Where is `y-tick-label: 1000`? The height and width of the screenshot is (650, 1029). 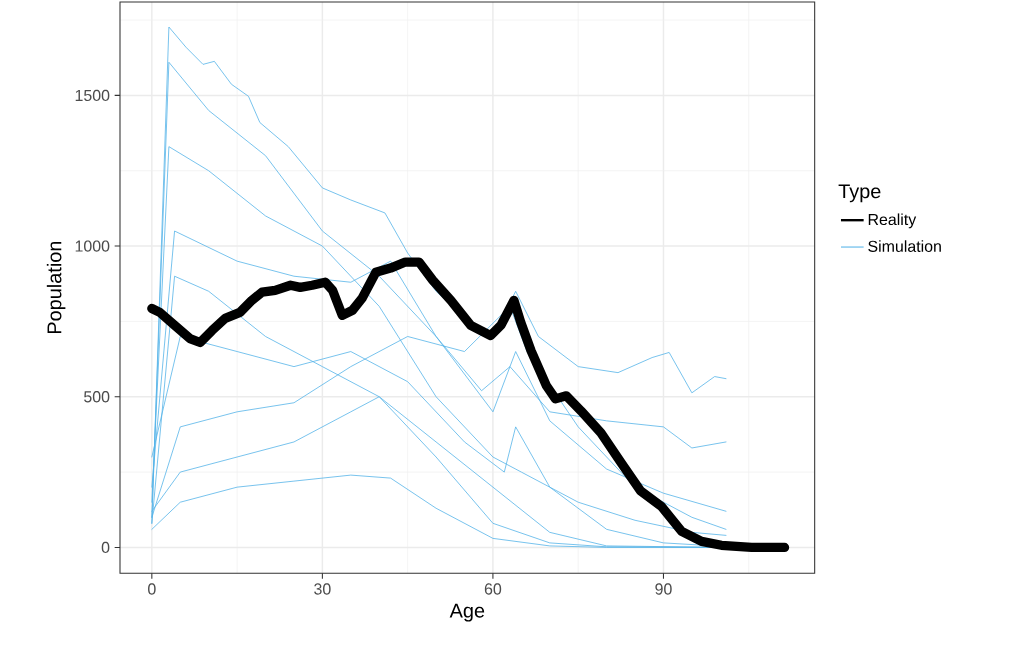
y-tick-label: 1000 is located at coordinates (92, 246).